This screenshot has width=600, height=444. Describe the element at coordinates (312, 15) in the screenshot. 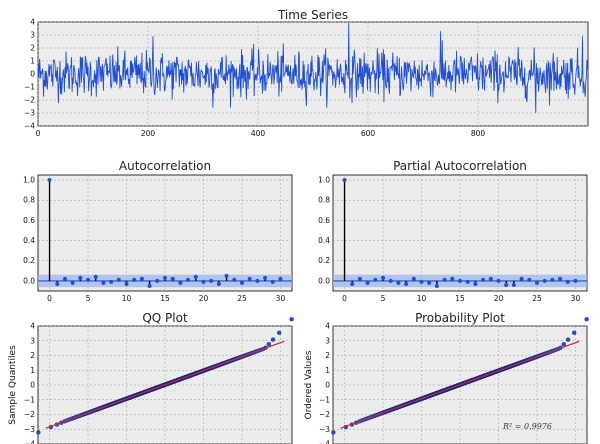

I see `time-series-title: Time Series` at that location.